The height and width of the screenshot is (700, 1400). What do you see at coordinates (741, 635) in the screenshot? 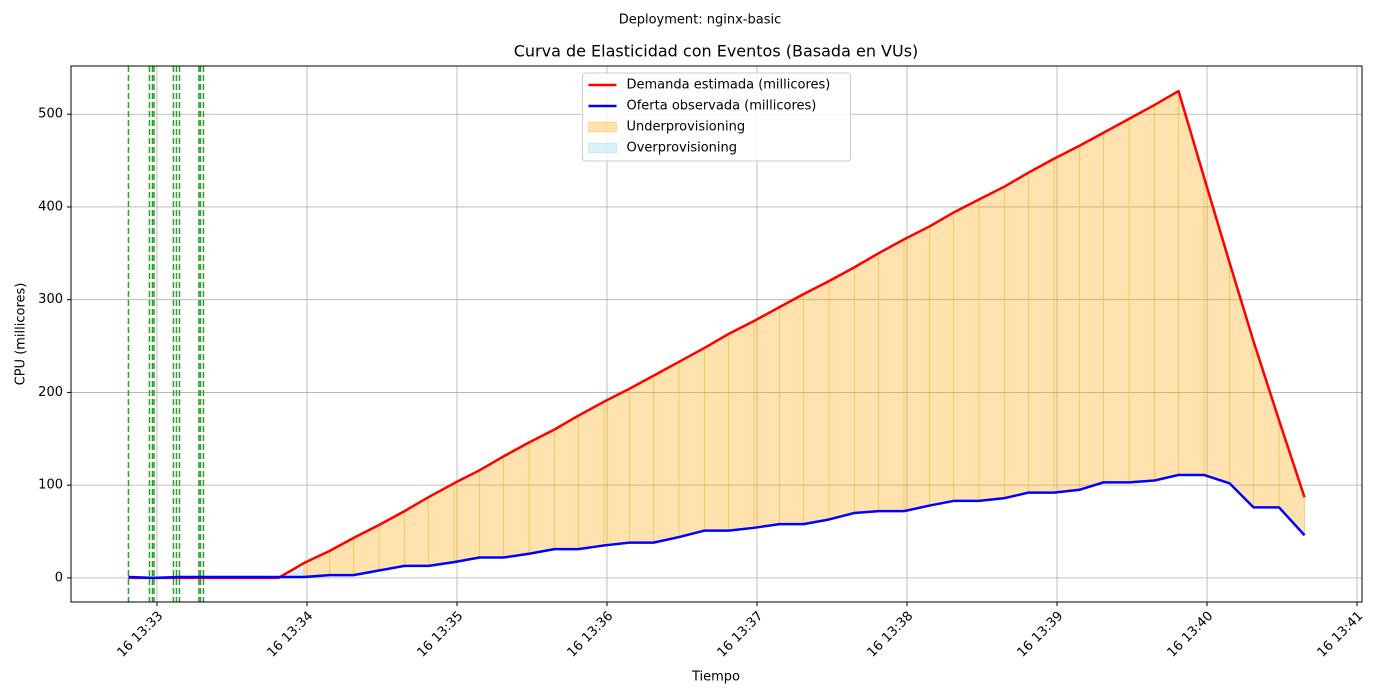
I see `x-tick-label: 16 13:37` at bounding box center [741, 635].